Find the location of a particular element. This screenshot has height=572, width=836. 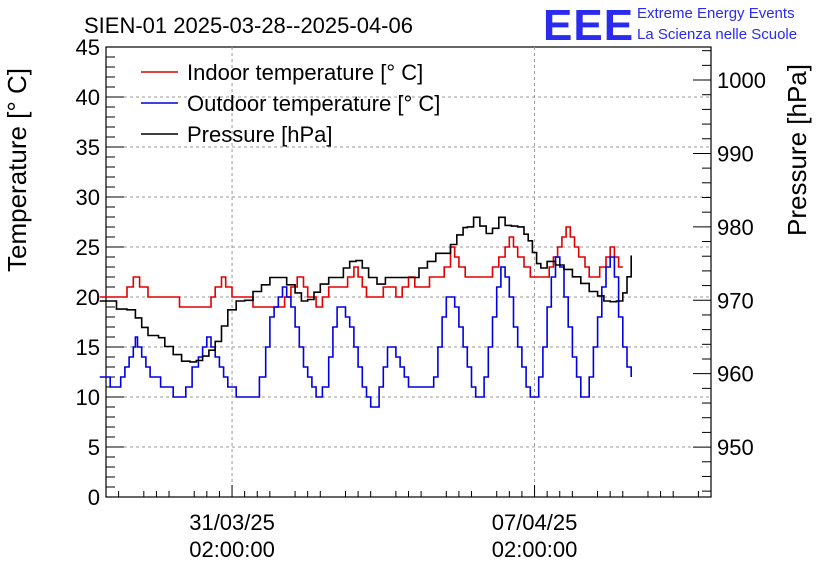

y2-tick-label: 950 is located at coordinates (735, 447).